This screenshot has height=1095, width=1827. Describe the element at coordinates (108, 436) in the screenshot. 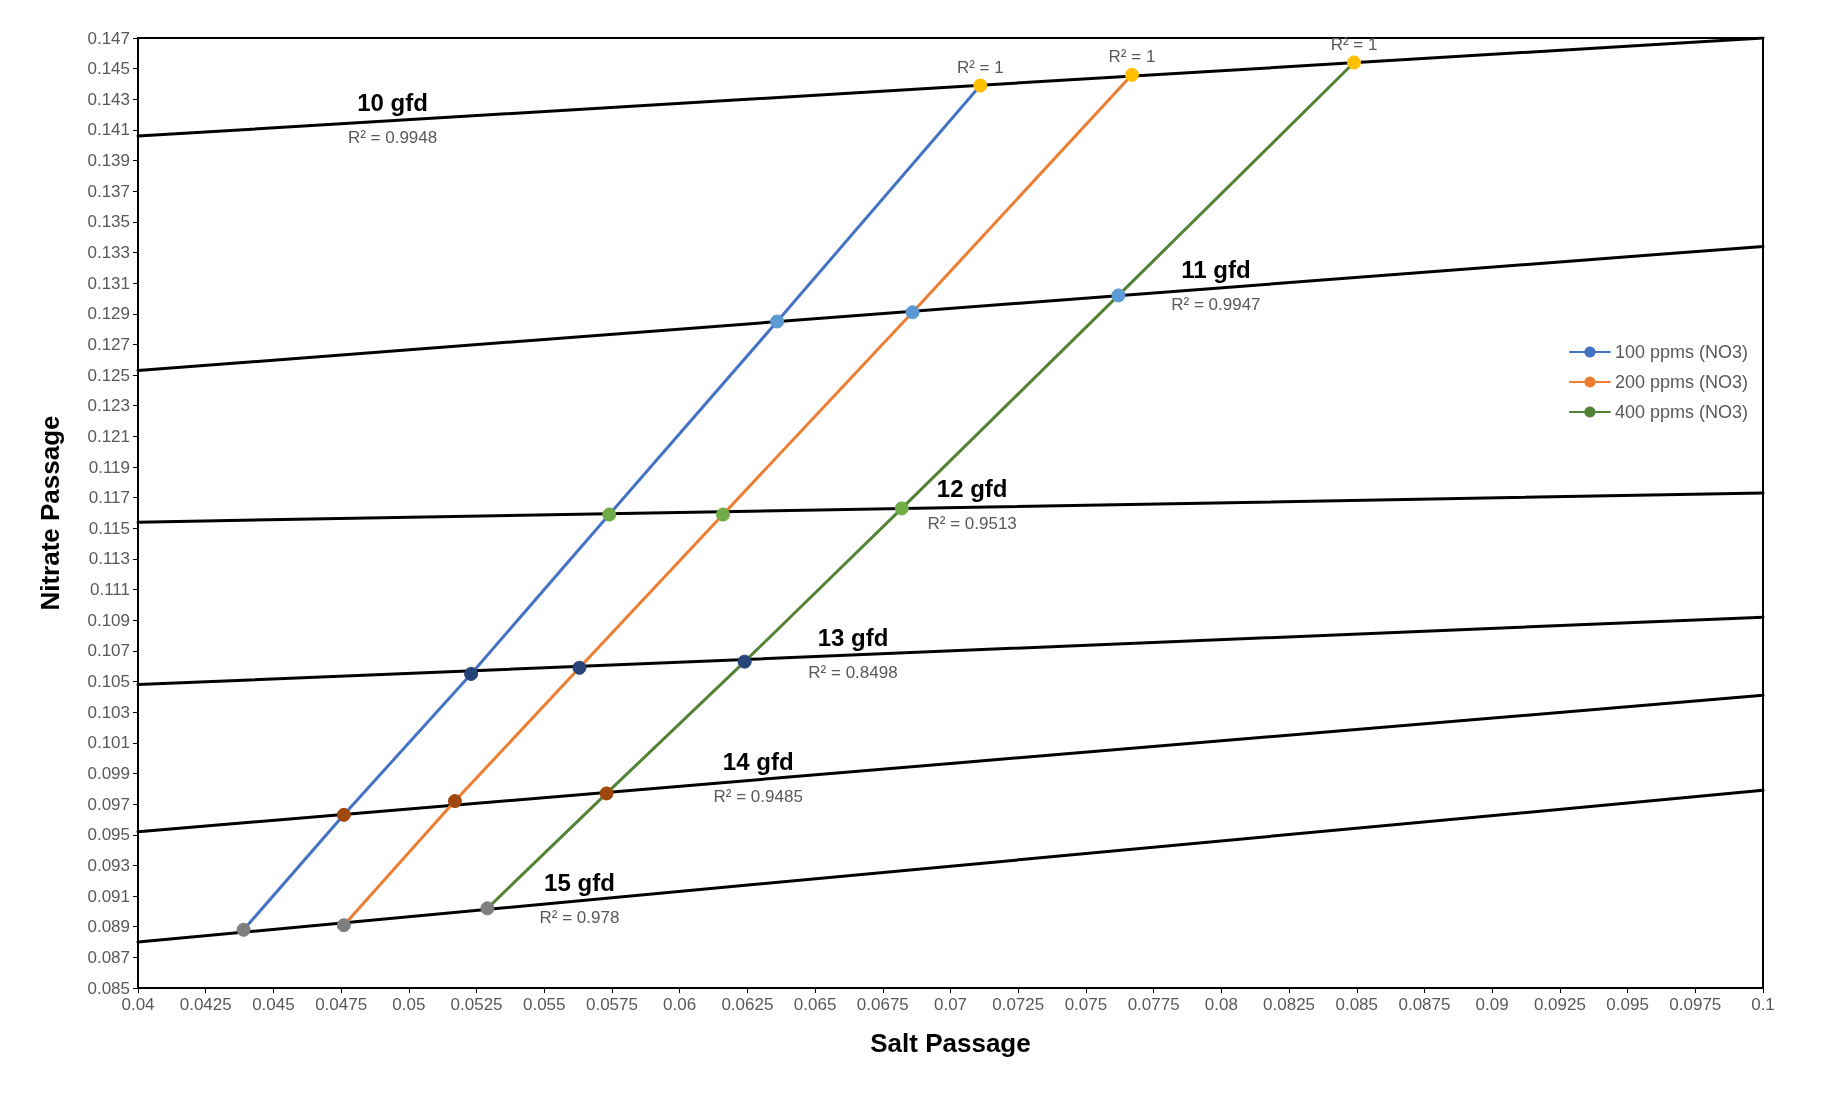

I see `y-tick-label: 0.121` at that location.